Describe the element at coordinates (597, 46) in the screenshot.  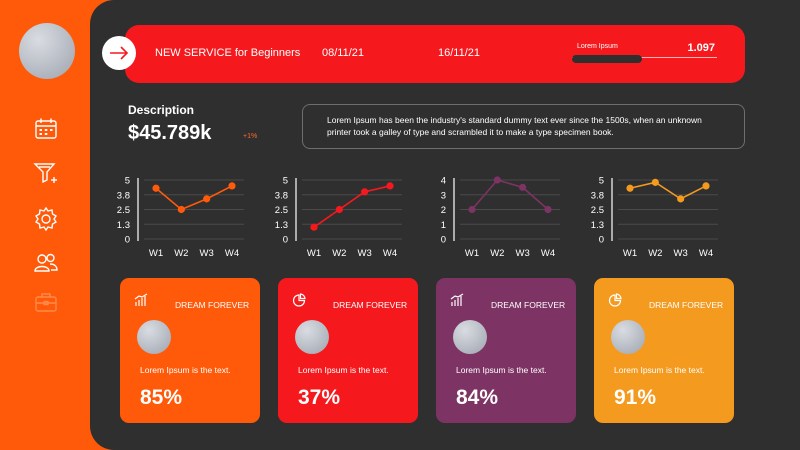
I see `progress-label: Lorem Ipsum` at that location.